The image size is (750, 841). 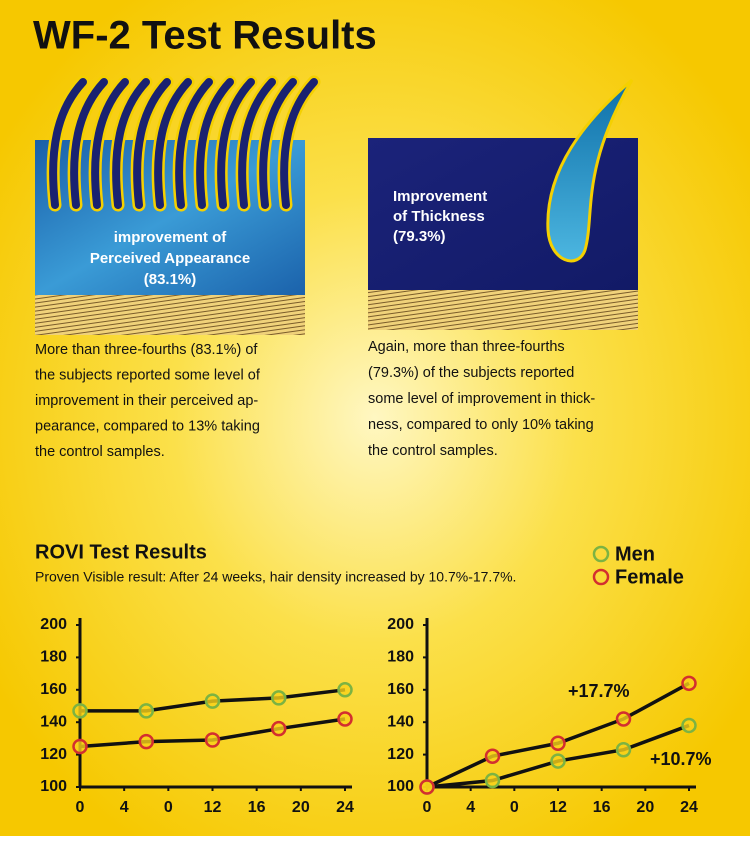 What do you see at coordinates (599, 691) in the screenshot?
I see `annotation: +17.7%` at bounding box center [599, 691].